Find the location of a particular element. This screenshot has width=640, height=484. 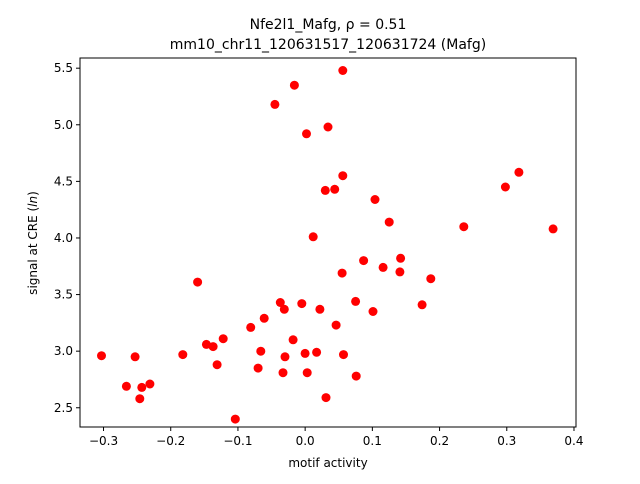

y-axis-ticks: 2.5 3.0 3.5 4.0 4.5 5.0 5.5 is located at coordinates (67, 238).